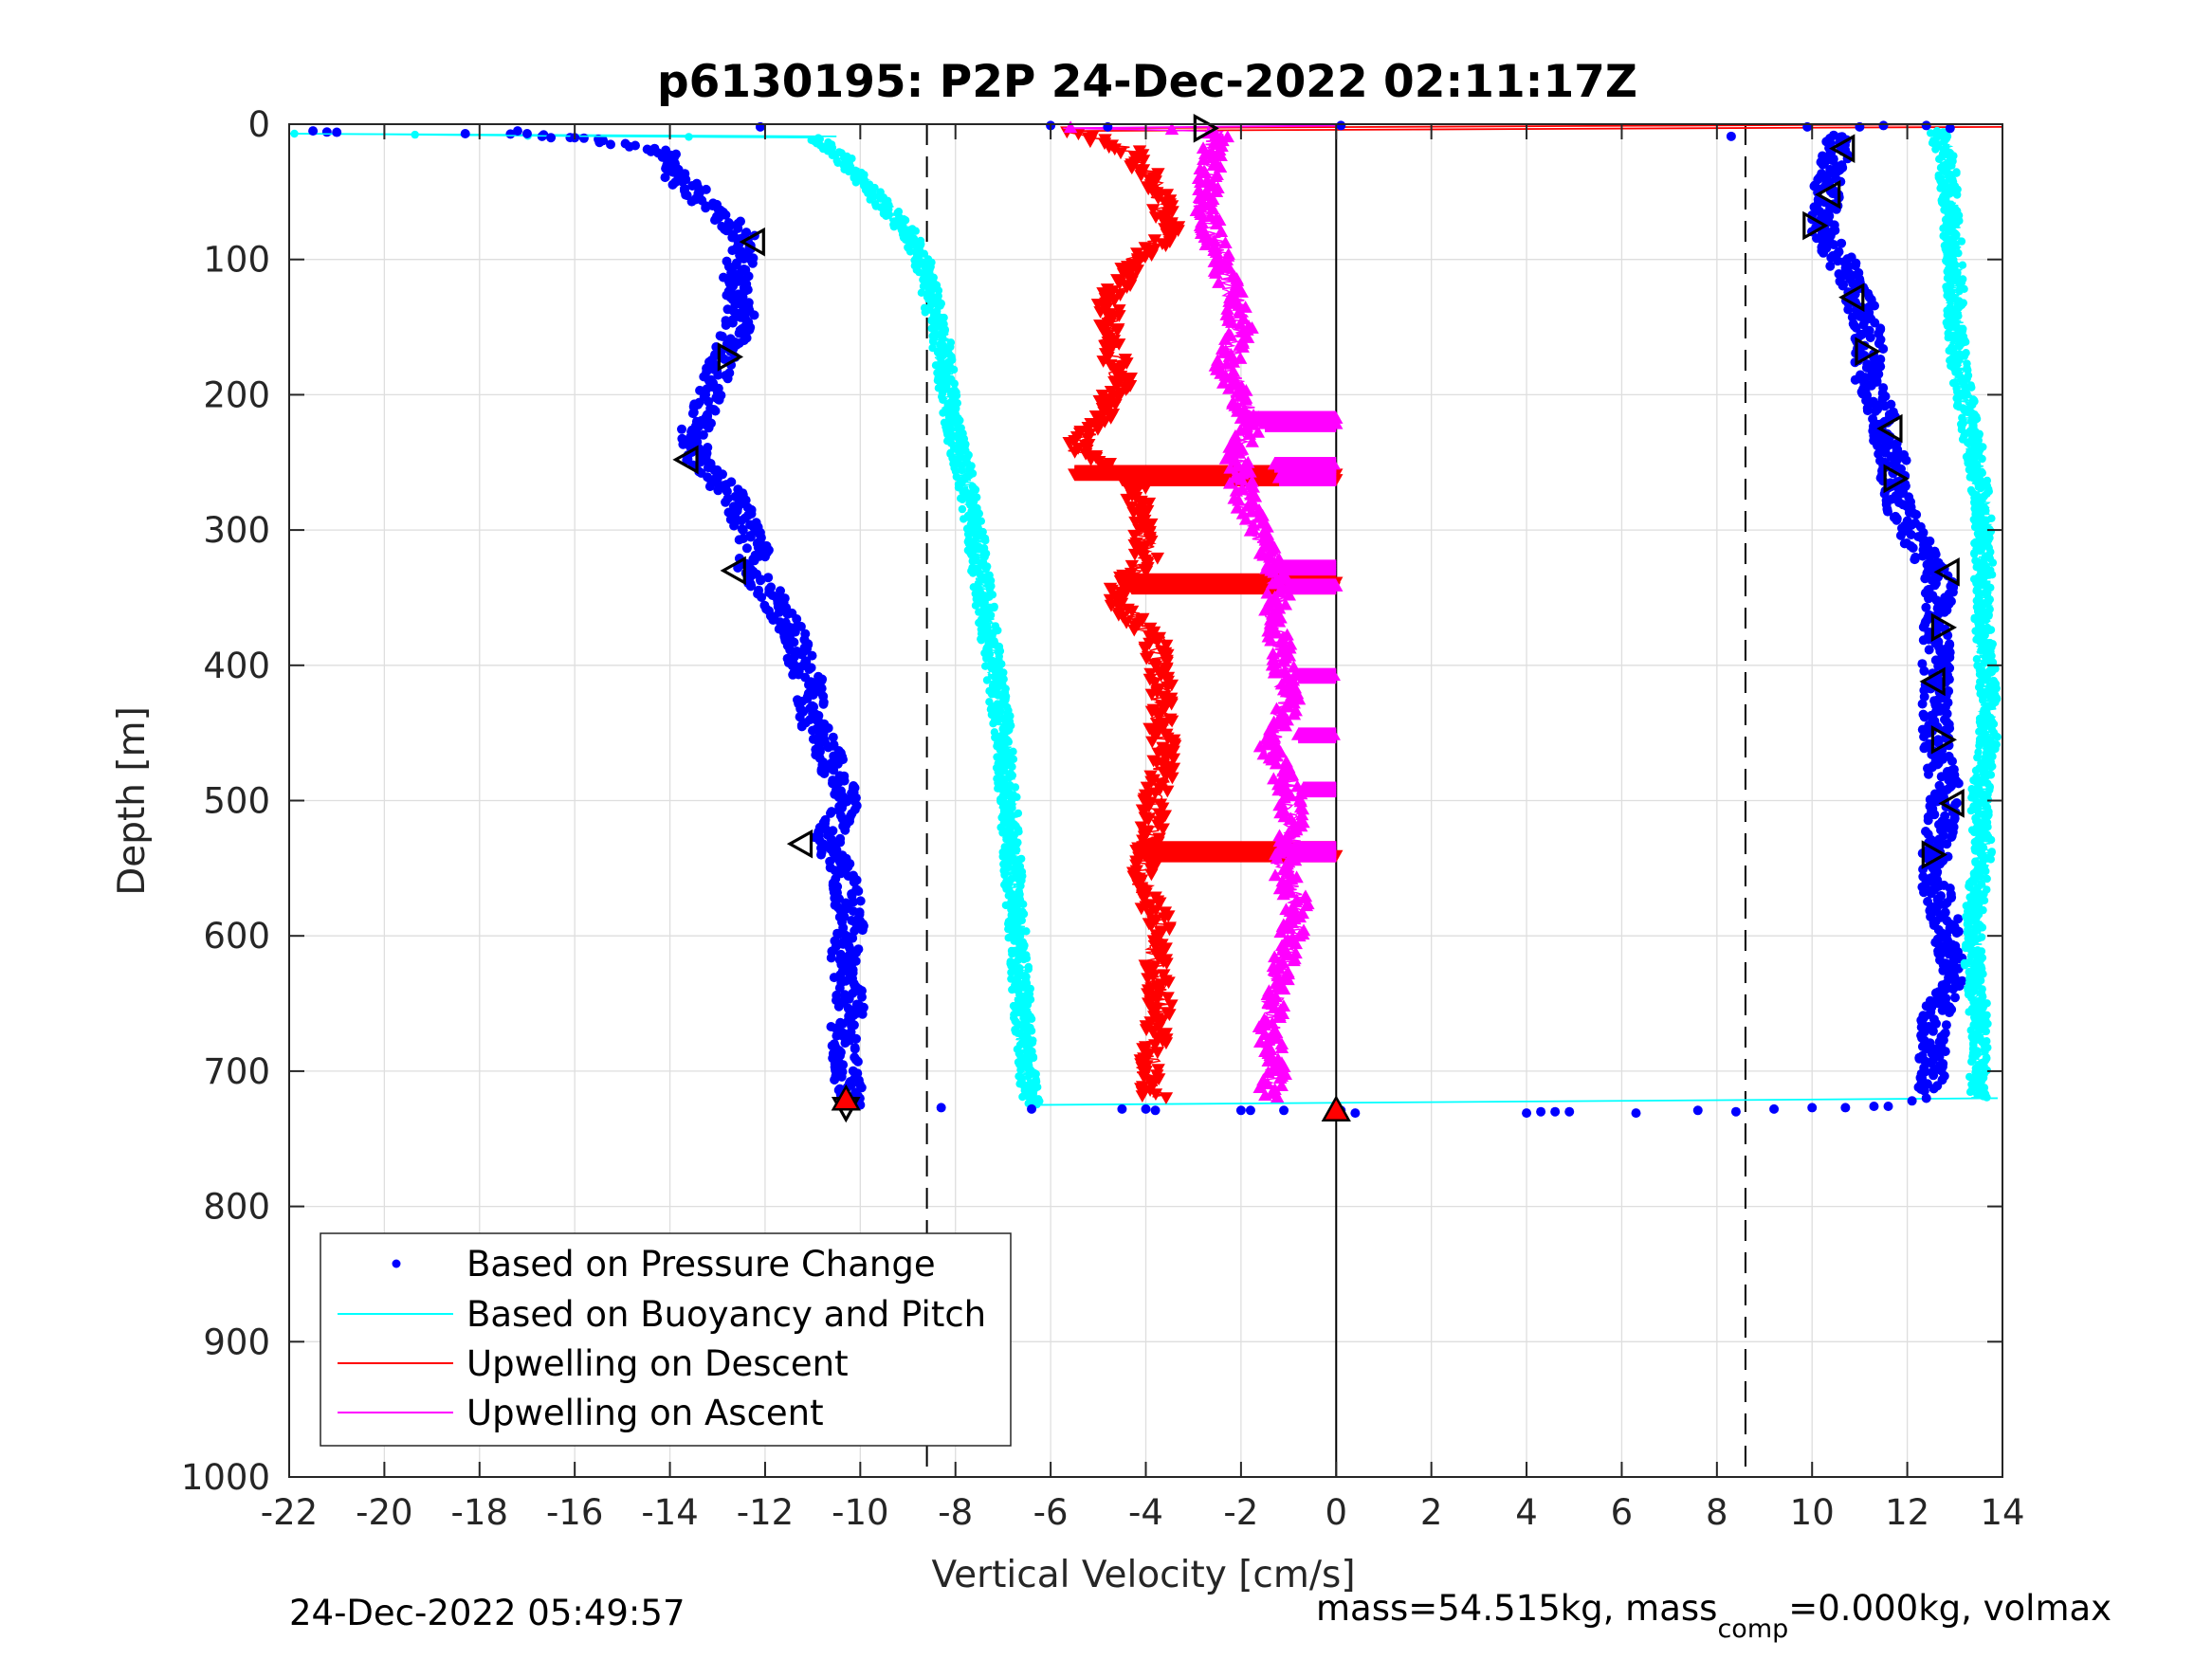  What do you see at coordinates (955, 1512) in the screenshot?
I see `x-tick-label-7: -8` at bounding box center [955, 1512].